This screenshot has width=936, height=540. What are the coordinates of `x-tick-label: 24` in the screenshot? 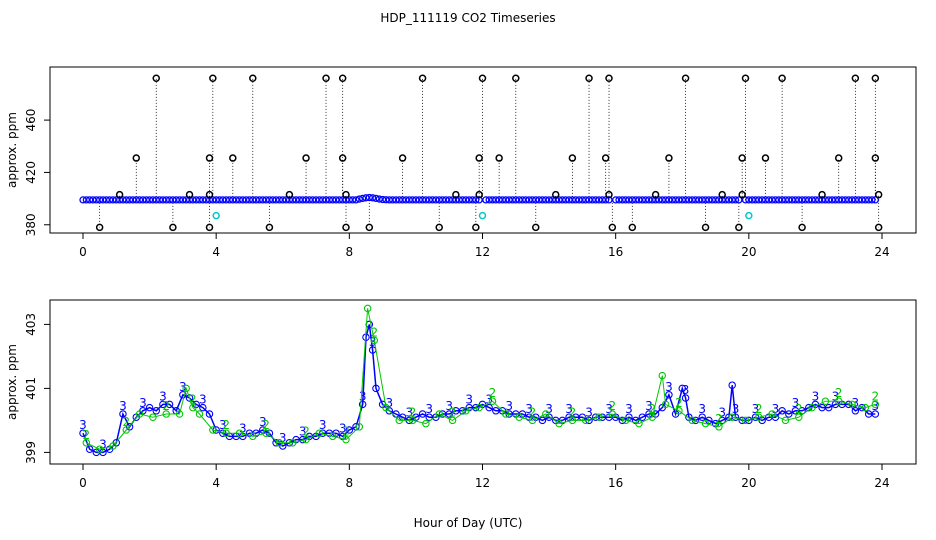 It's located at (881, 252).